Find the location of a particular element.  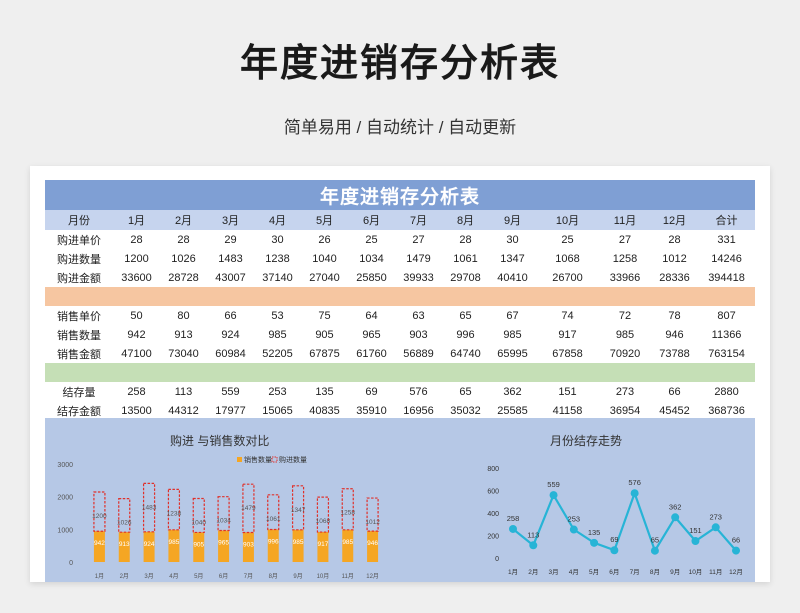

table-cell: 75 is located at coordinates (324, 315).